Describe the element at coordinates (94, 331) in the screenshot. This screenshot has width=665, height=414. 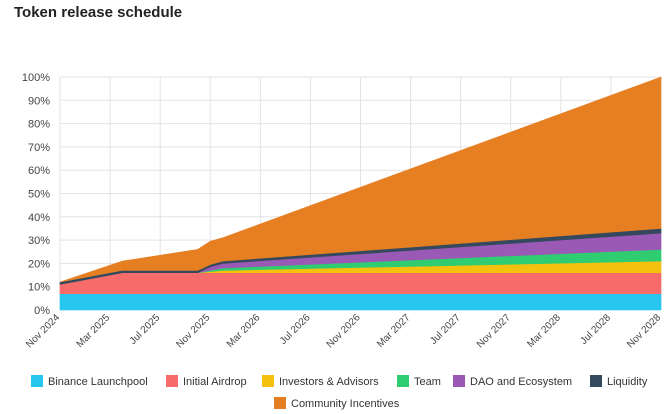
I see `x-tick-label: Mar 2025` at that location.